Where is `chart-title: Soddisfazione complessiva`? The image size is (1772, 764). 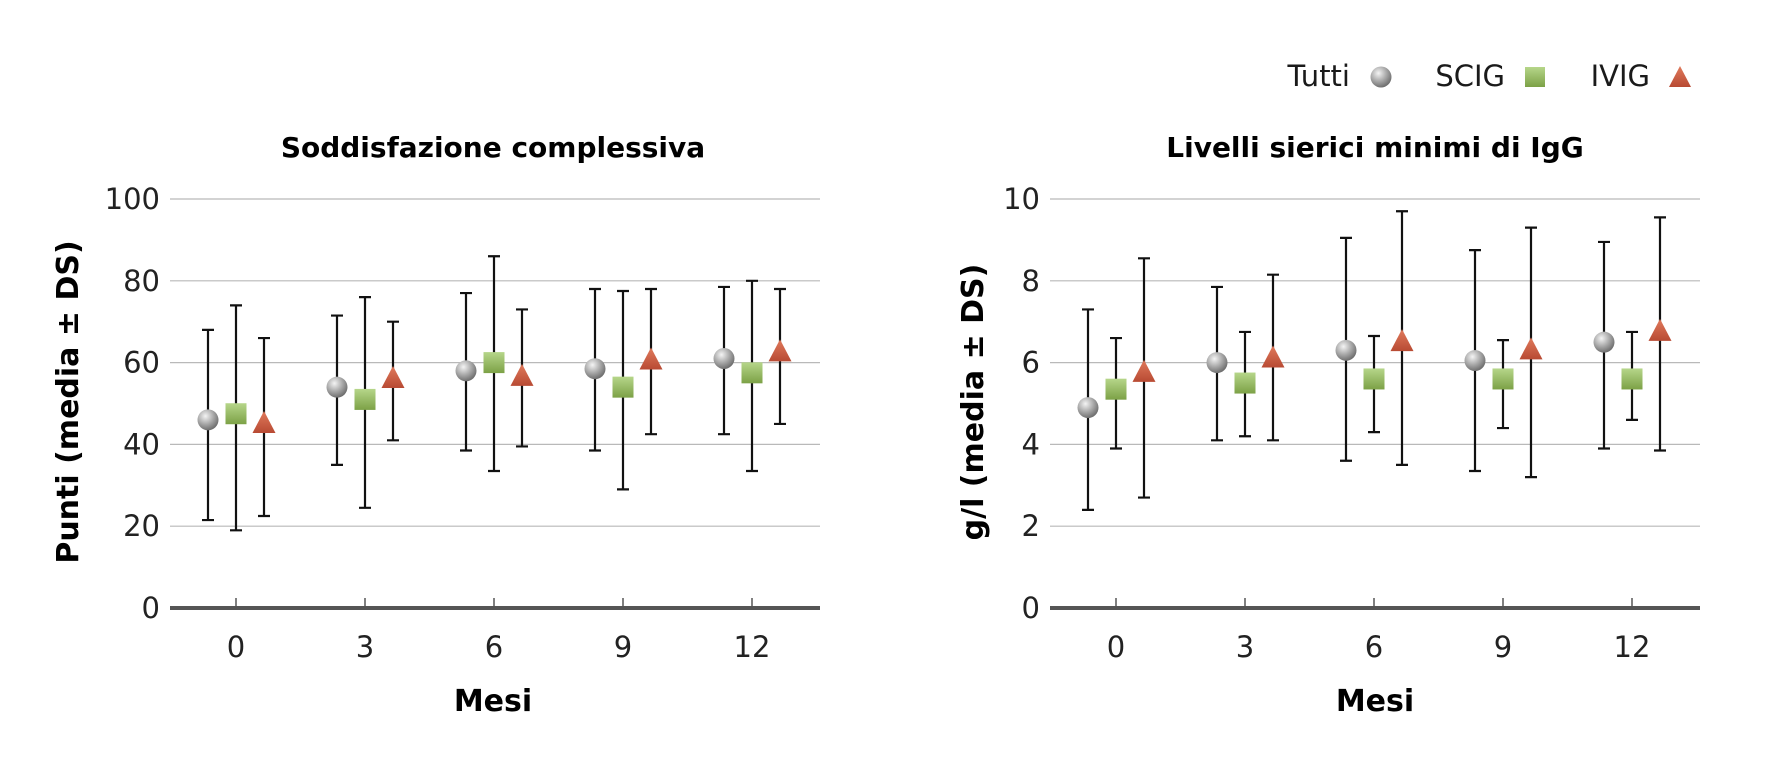
chart-title: Soddisfazione complessiva is located at coordinates (493, 147).